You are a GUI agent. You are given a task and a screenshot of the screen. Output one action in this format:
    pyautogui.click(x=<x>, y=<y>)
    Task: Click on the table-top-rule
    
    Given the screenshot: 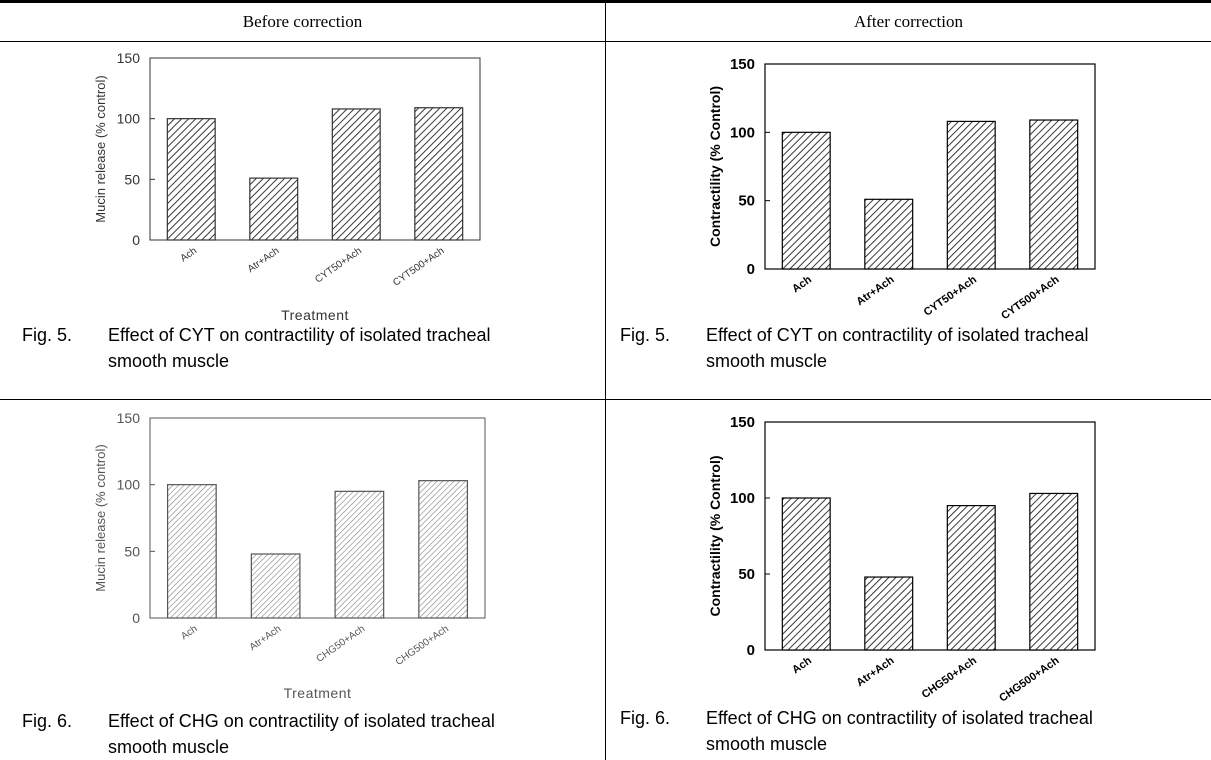 What is the action you would take?
    pyautogui.click(x=605, y=1)
    